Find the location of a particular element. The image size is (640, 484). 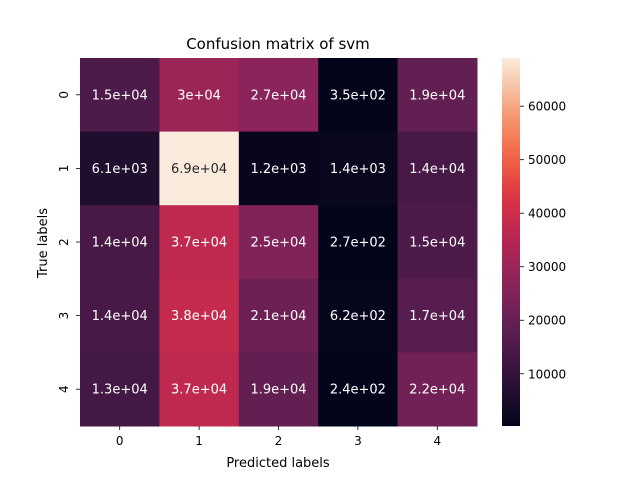

heatmap-cell-r2-c2 is located at coordinates (278, 242).